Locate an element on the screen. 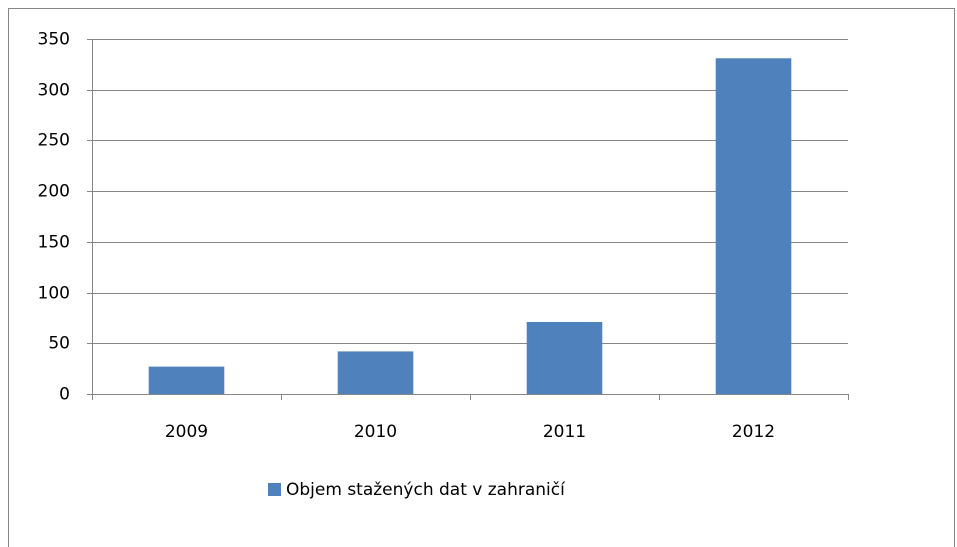 This screenshot has width=957, height=547. x-tick-label: 2011 is located at coordinates (564, 432).